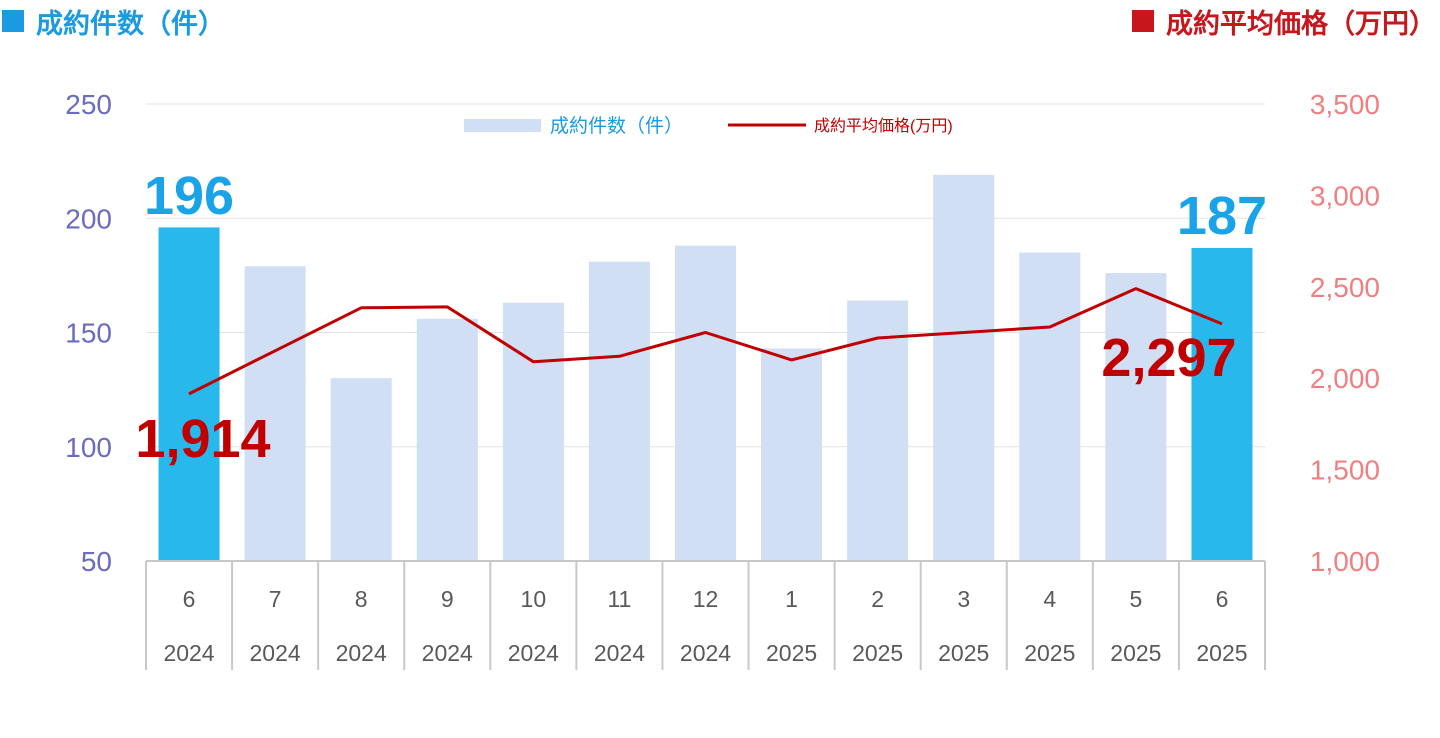 The height and width of the screenshot is (738, 1440). I want to click on price-line, so click(705, 341).